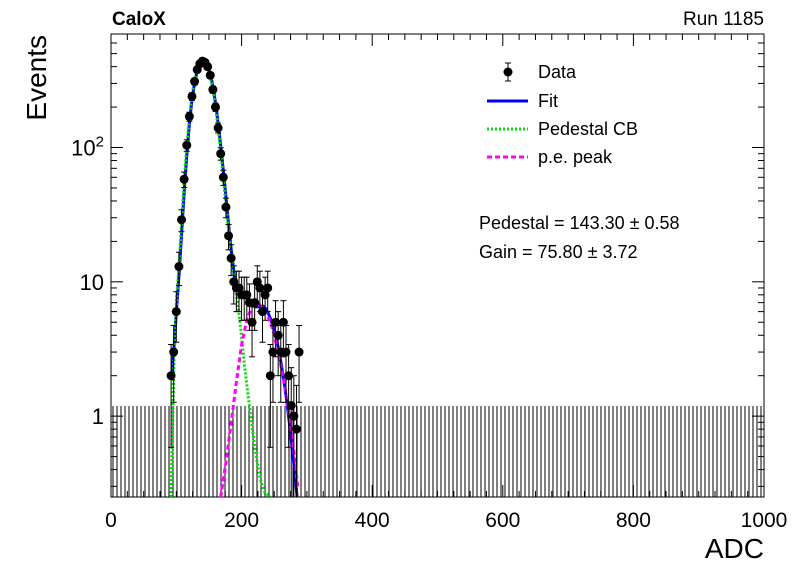 This screenshot has height=572, width=796. Describe the element at coordinates (139, 19) in the screenshot. I see `header-left-label: CaloX` at that location.